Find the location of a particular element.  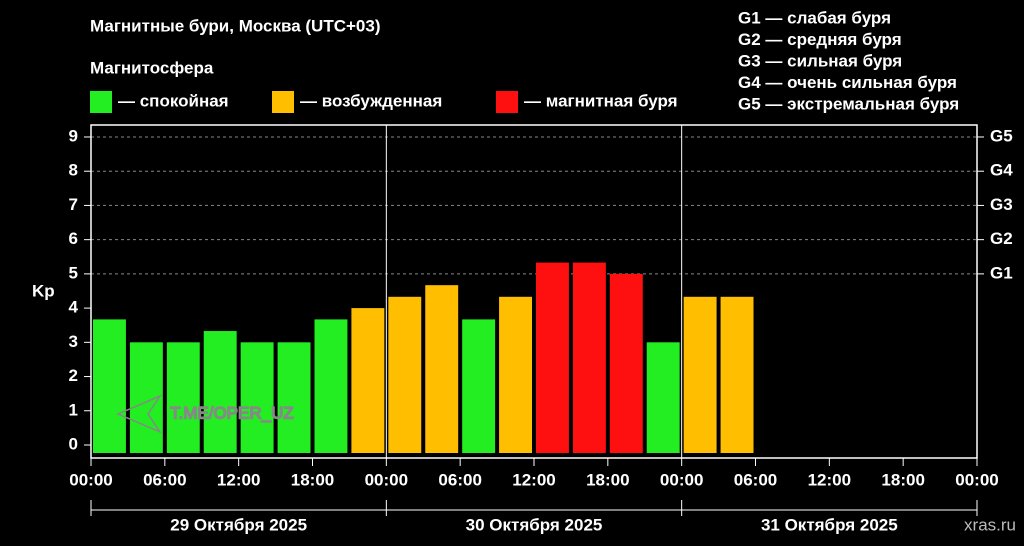

watermark: T.ME/OPER_UZ is located at coordinates (232, 412).